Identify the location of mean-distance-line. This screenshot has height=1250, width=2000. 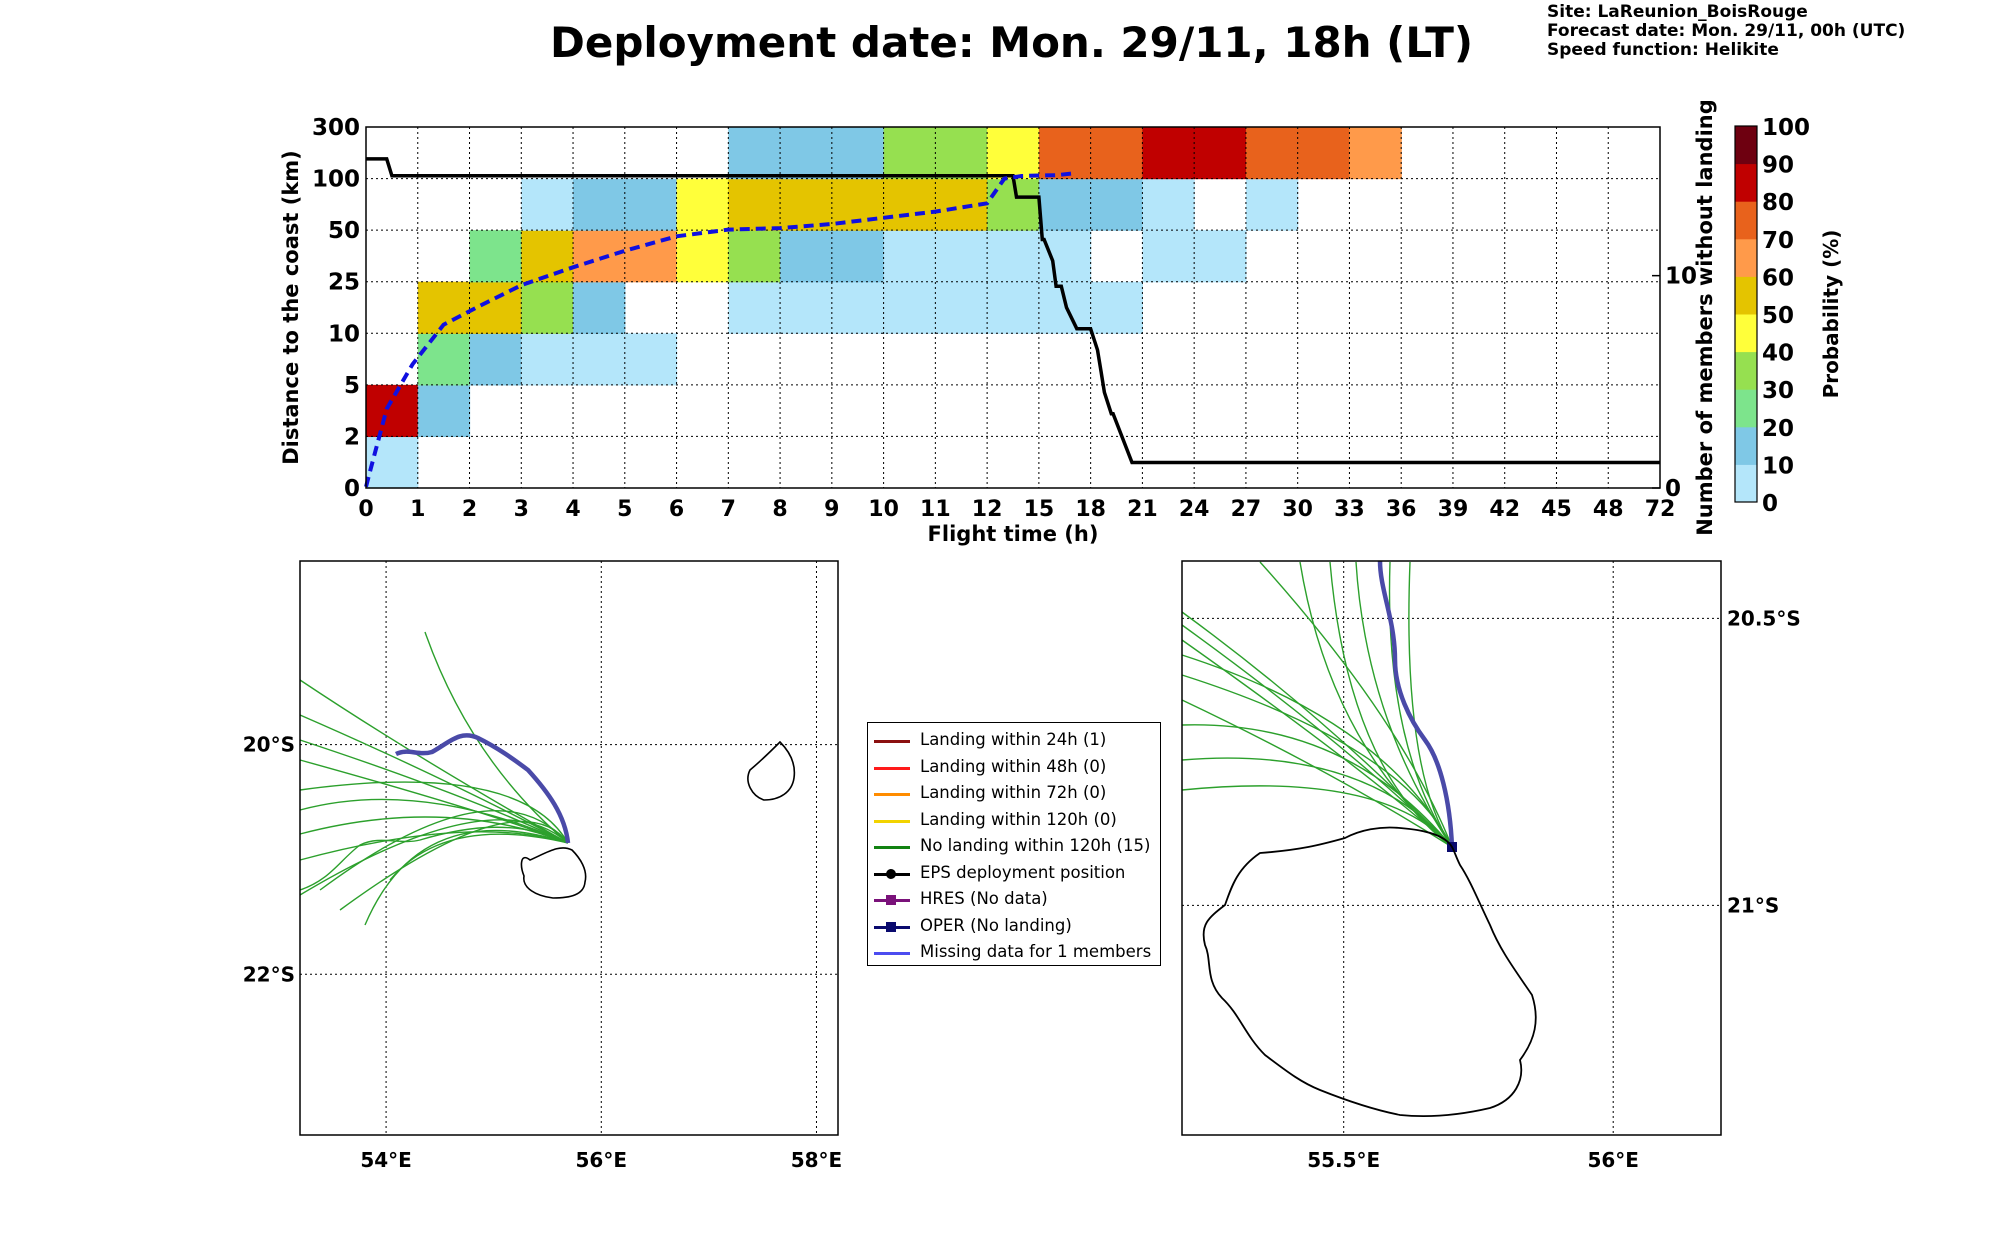
(719, 329).